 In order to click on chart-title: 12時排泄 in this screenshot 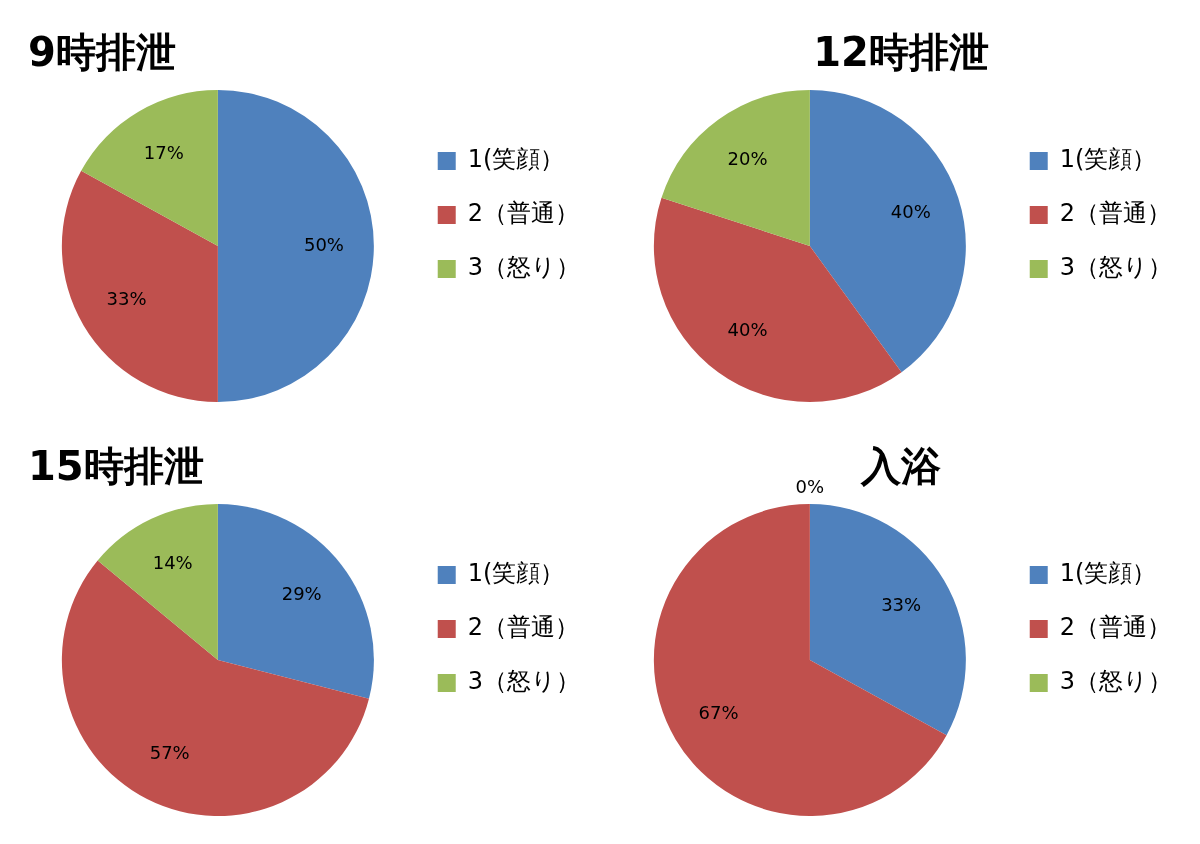, I will do `click(901, 52)`.